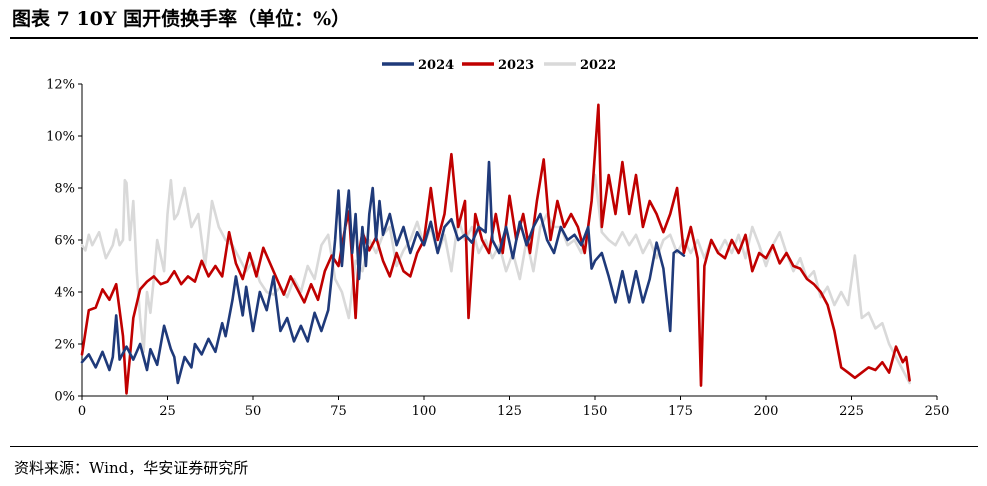 The height and width of the screenshot is (486, 987). Describe the element at coordinates (253, 411) in the screenshot. I see `x-tick-label: 50` at that location.